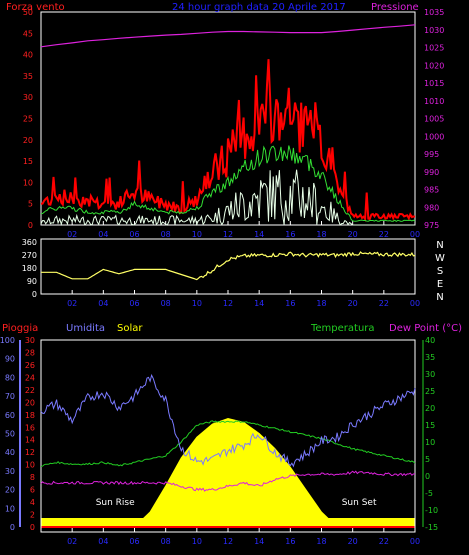 The width and height of the screenshot is (469, 555). What do you see at coordinates (434, 65) in the screenshot?
I see `pressure-tick-label: 1020` at bounding box center [434, 65].